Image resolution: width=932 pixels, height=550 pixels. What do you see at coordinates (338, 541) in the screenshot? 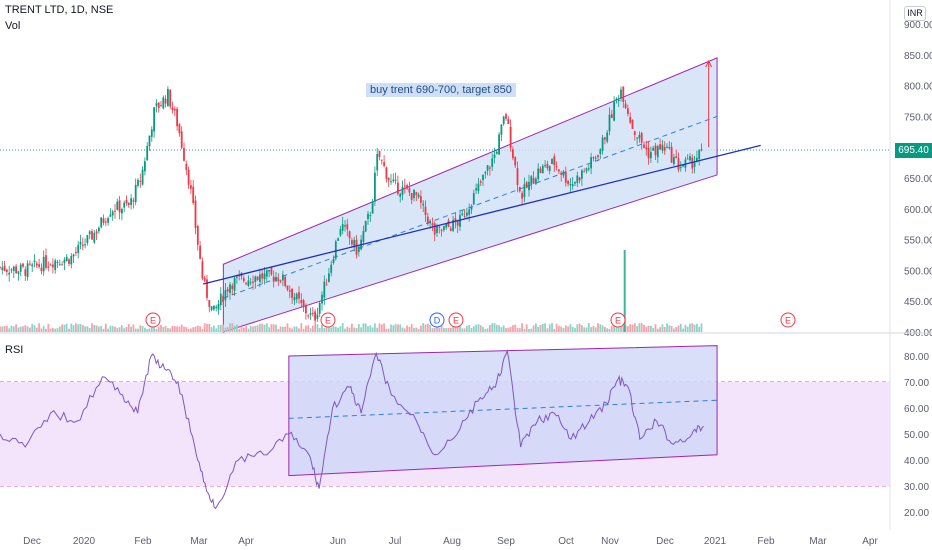
I see `time-tick-label: Jun` at bounding box center [338, 541].